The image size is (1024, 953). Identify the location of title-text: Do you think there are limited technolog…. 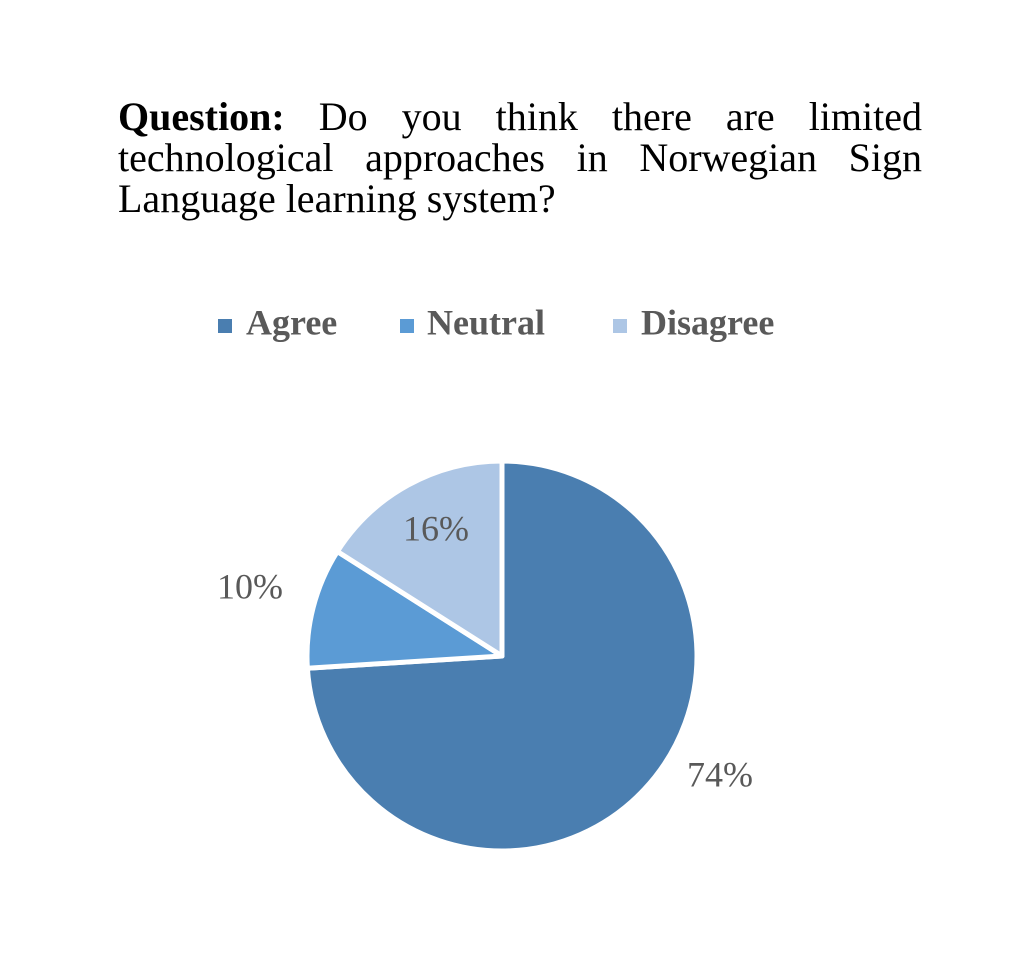
(520, 157).